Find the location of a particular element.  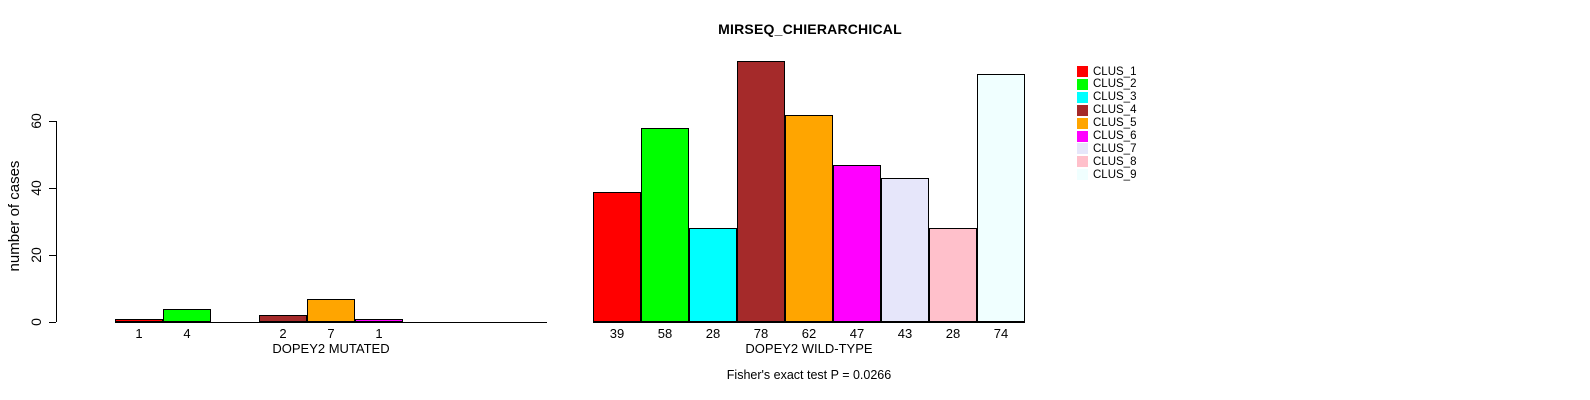

legend-label: CLUS_8 is located at coordinates (1115, 161).